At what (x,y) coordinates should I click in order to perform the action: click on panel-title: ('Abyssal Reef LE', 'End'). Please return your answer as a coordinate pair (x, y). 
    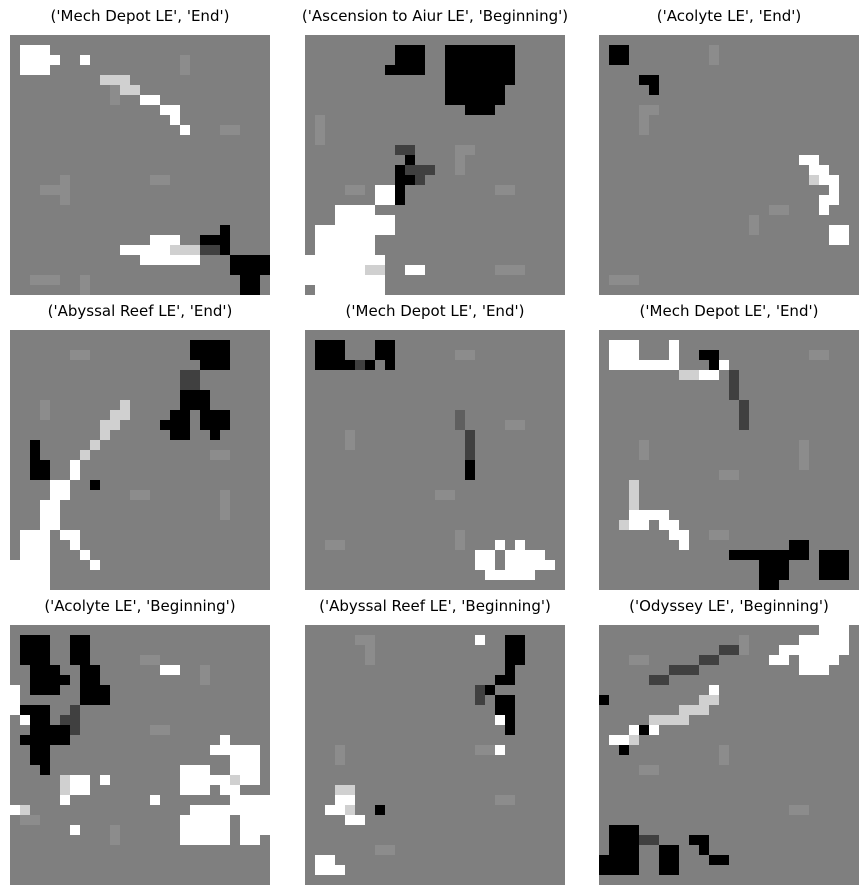
    Looking at the image, I should click on (140, 311).